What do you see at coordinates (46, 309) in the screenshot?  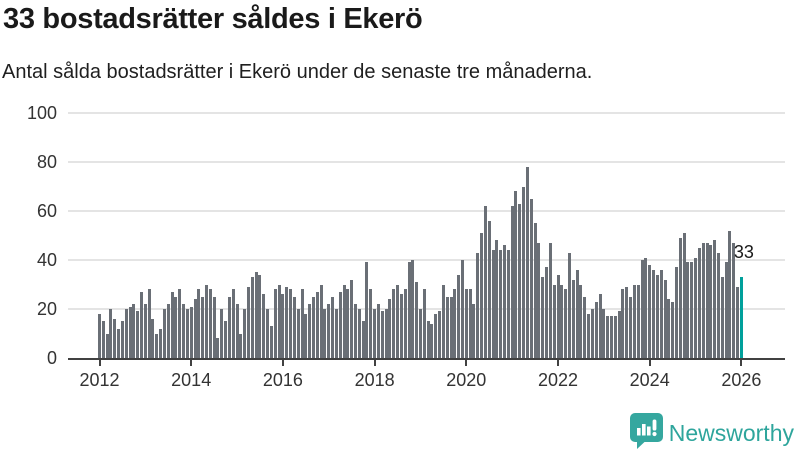 I see `y-tick-label: 20` at bounding box center [46, 309].